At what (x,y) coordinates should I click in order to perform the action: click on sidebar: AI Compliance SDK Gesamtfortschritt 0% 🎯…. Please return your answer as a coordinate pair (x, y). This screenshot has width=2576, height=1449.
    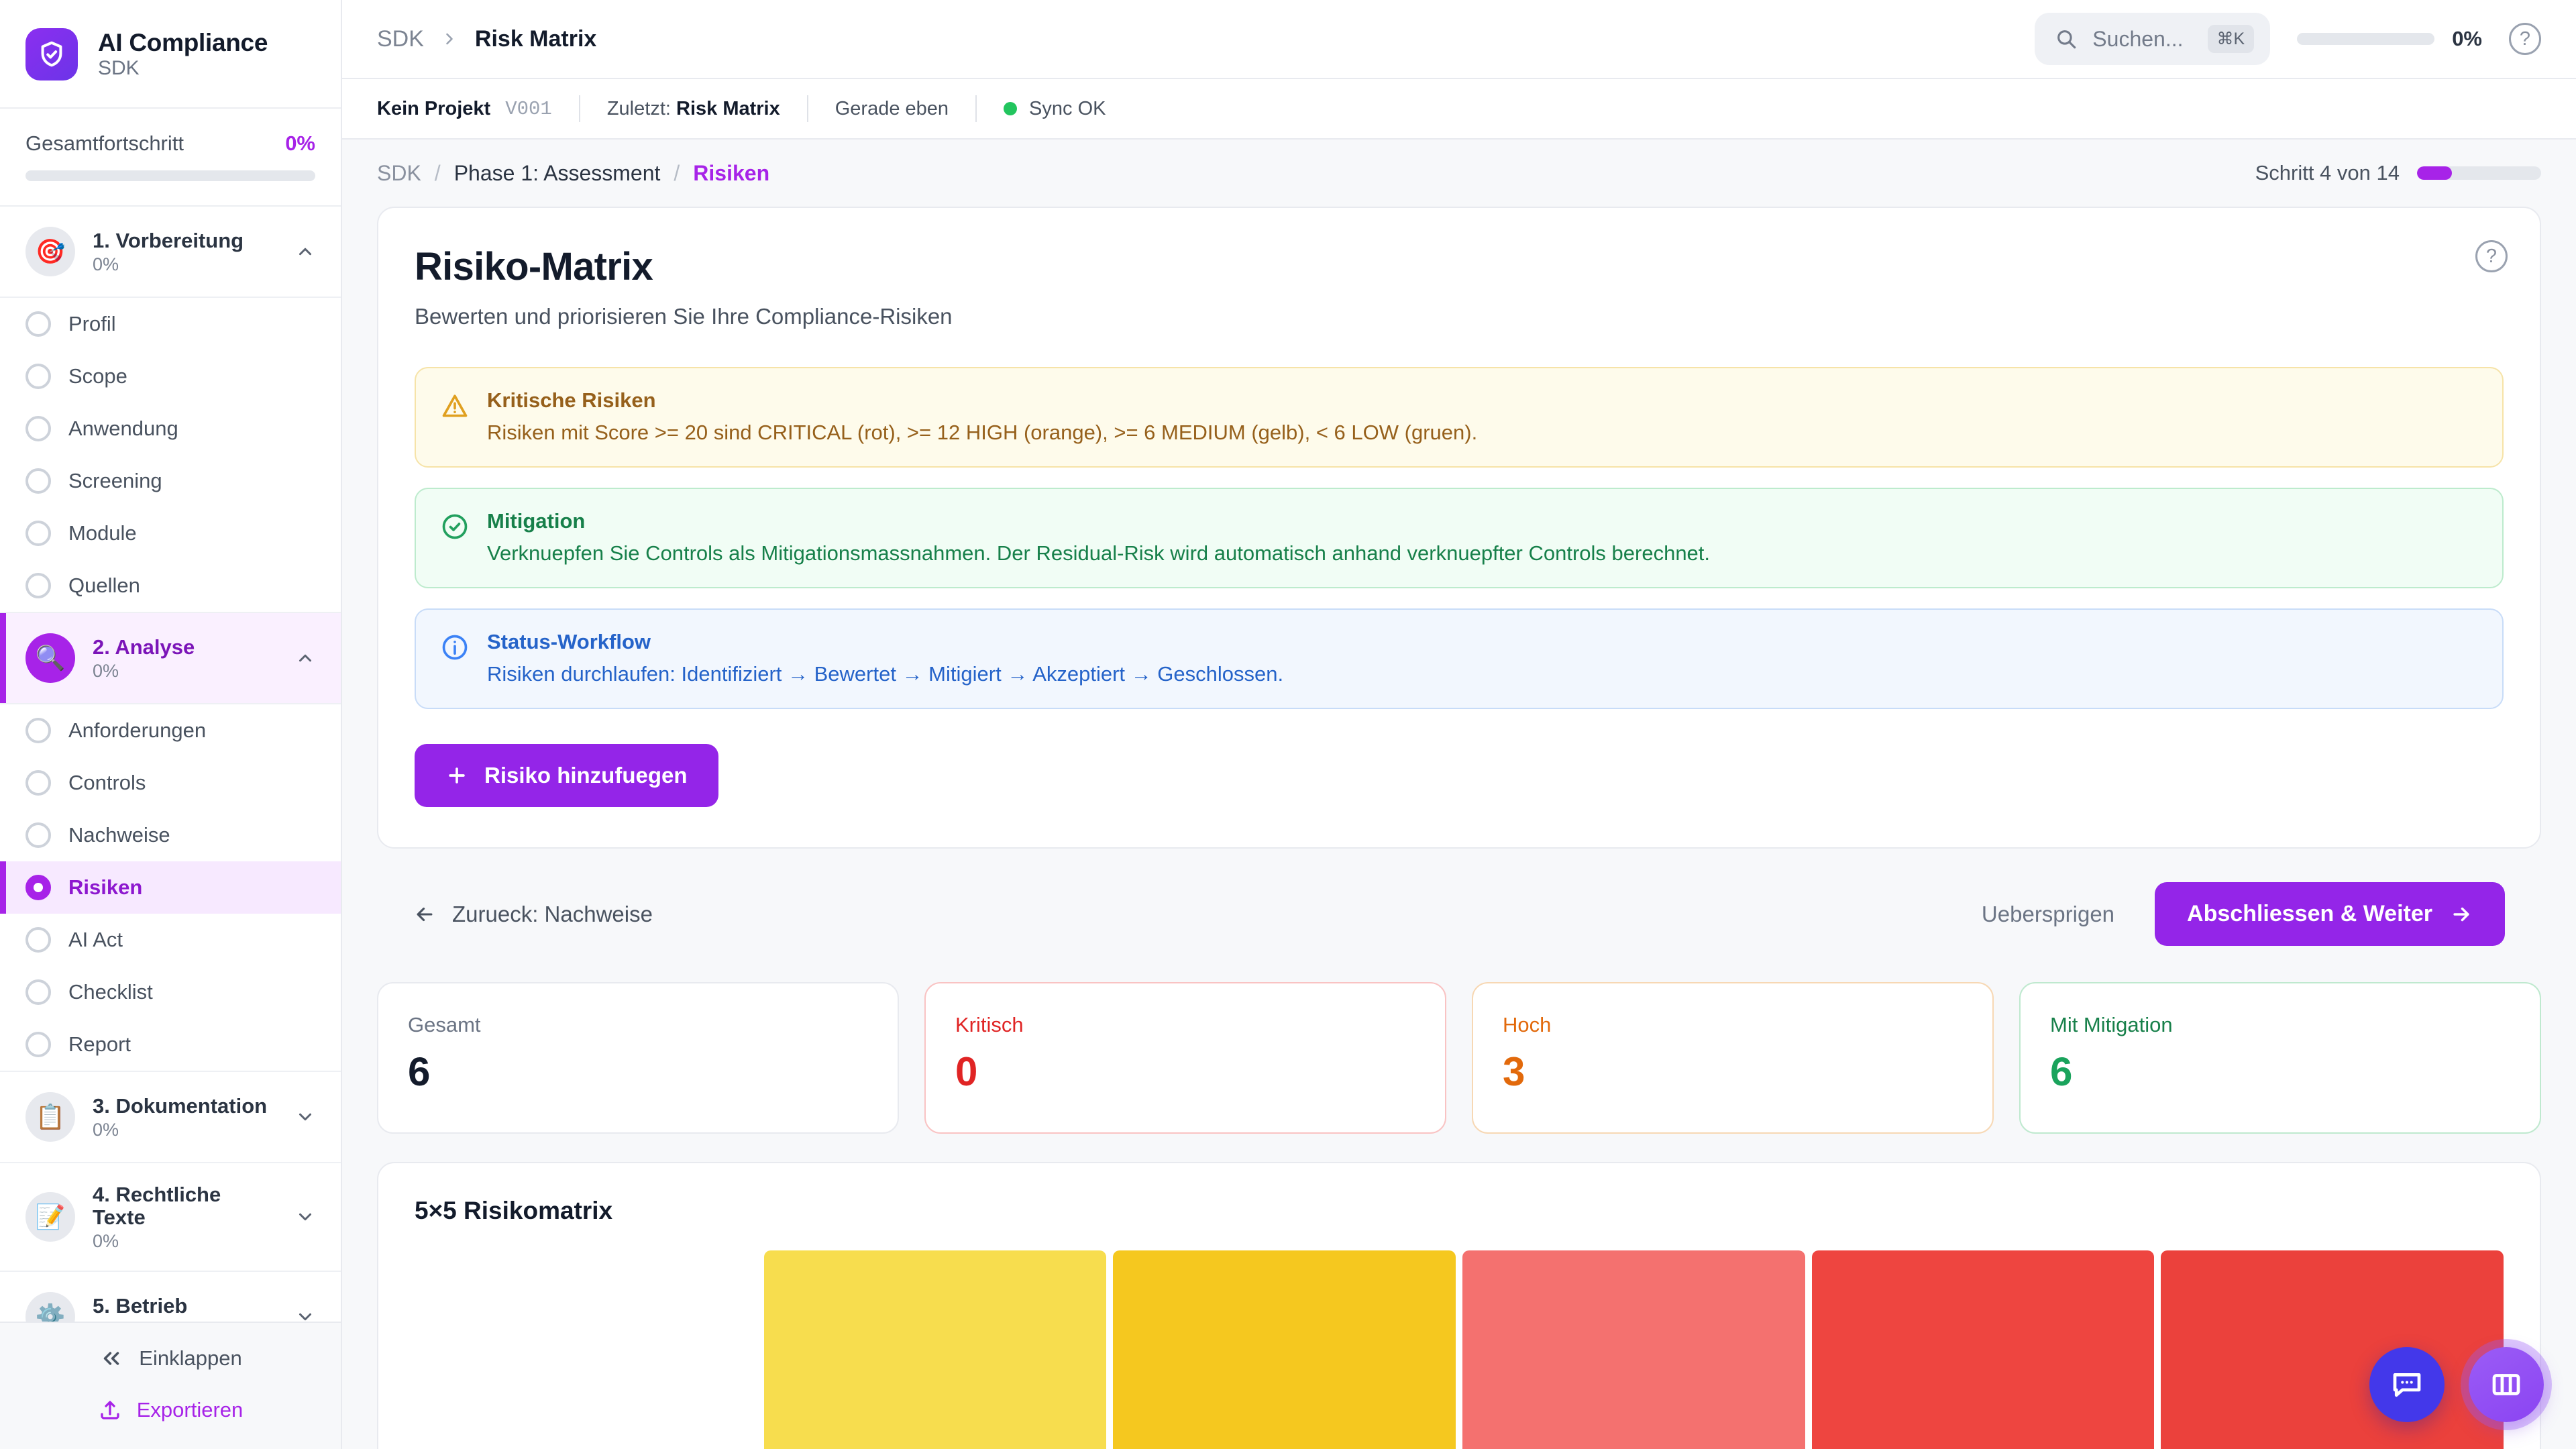
    Looking at the image, I should click on (171, 724).